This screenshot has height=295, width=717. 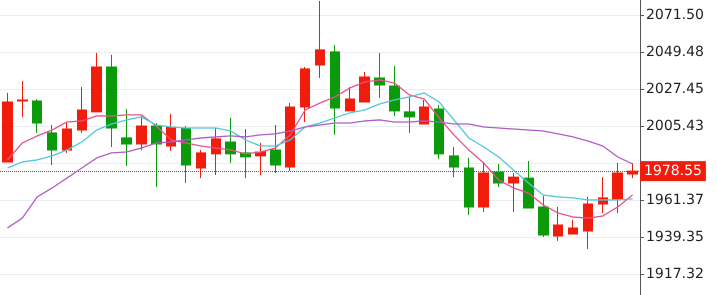 I want to click on y-tick-label: 1917.32, so click(x=675, y=274).